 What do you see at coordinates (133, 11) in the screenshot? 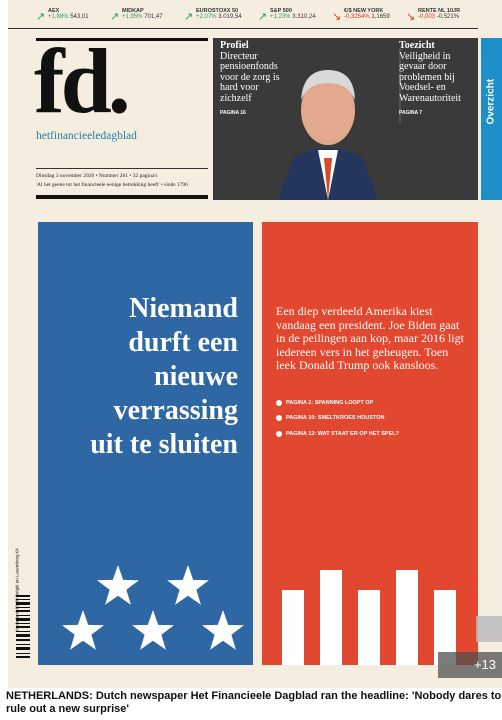
I see `ticker-name: MIDKAP` at bounding box center [133, 11].